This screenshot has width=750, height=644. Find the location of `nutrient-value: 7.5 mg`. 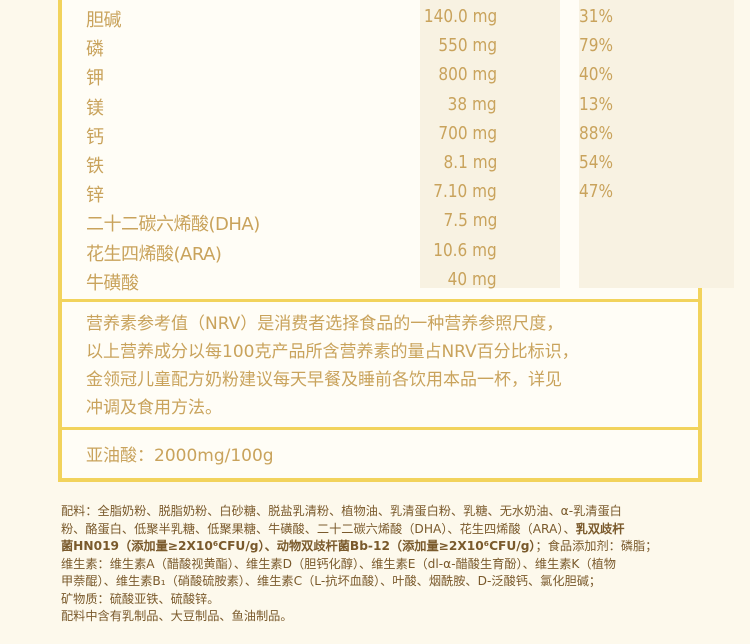

nutrient-value: 7.5 mg is located at coordinates (470, 221).